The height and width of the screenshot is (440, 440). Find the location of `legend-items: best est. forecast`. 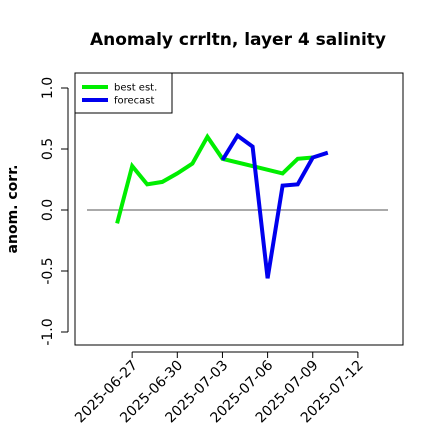

legend-items: best est. forecast is located at coordinates (119, 95).